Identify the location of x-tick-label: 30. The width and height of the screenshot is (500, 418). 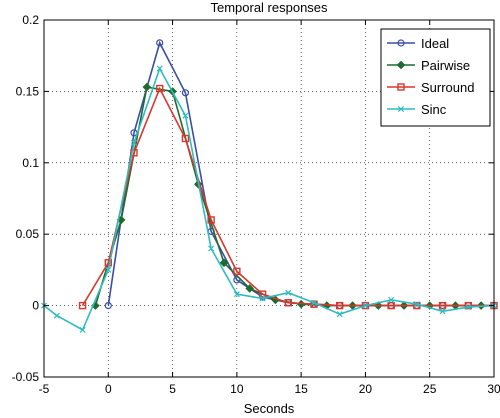
(493, 389).